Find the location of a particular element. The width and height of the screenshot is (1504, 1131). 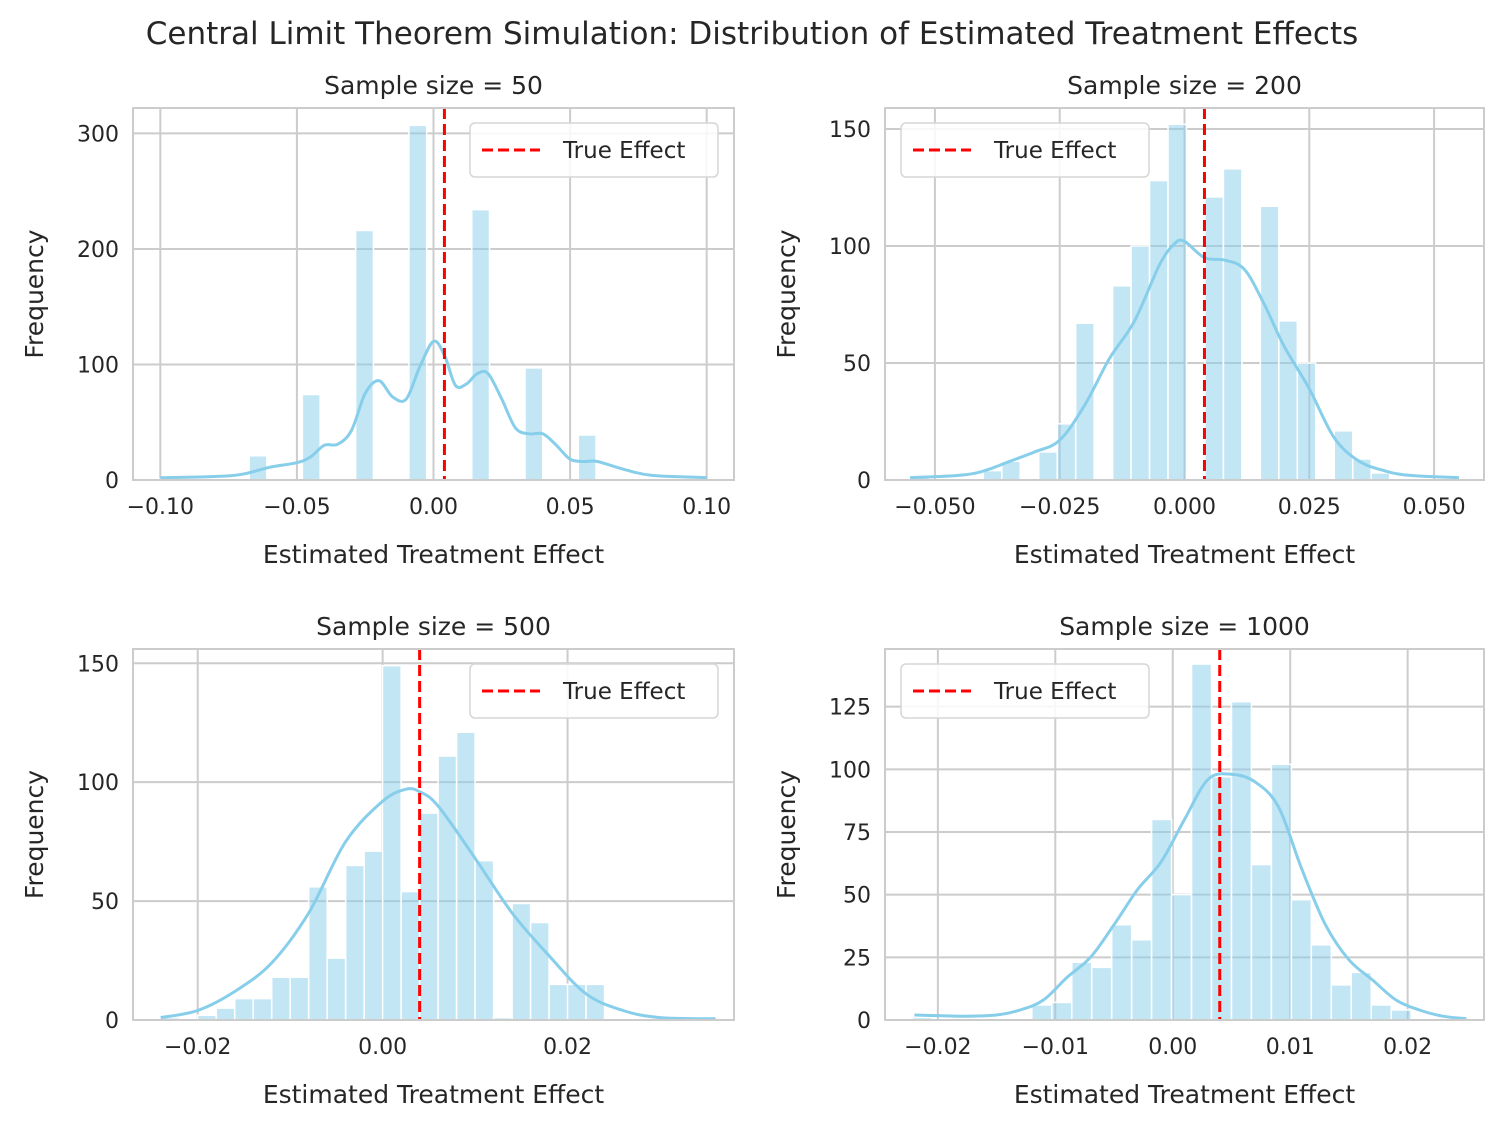

x-tick-label: −0.05 is located at coordinates (296, 507).